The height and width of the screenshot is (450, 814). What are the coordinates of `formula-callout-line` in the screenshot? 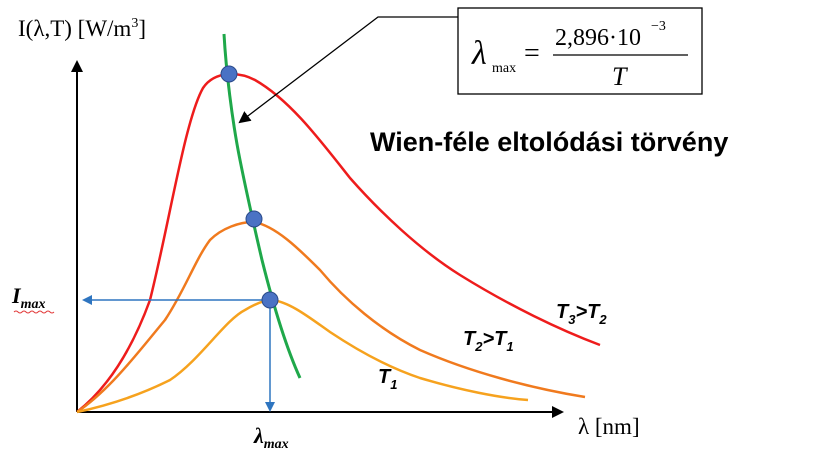 It's located at (348, 70).